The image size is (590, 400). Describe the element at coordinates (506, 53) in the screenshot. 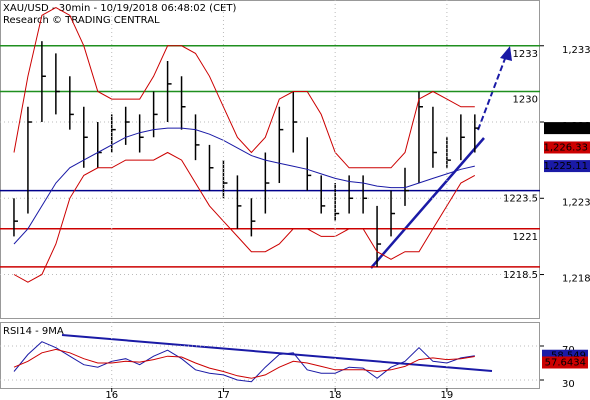

I see `arrow-head` at that location.